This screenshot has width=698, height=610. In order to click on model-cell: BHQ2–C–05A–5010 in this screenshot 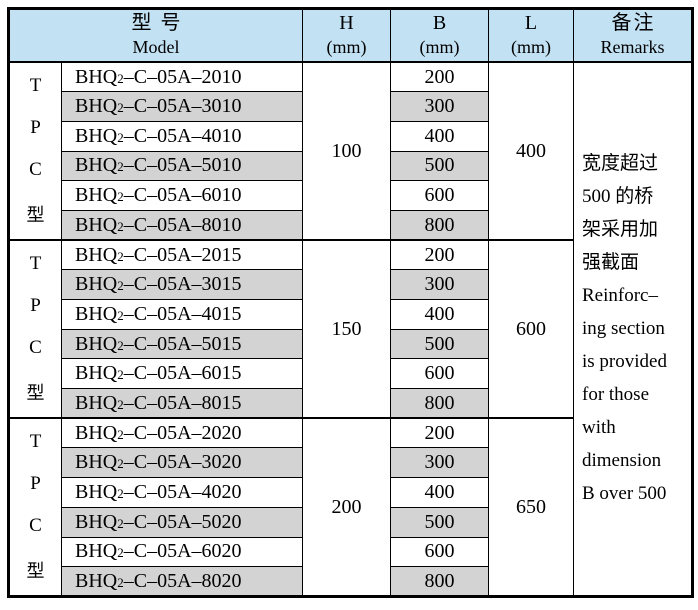, I will do `click(182, 166)`.